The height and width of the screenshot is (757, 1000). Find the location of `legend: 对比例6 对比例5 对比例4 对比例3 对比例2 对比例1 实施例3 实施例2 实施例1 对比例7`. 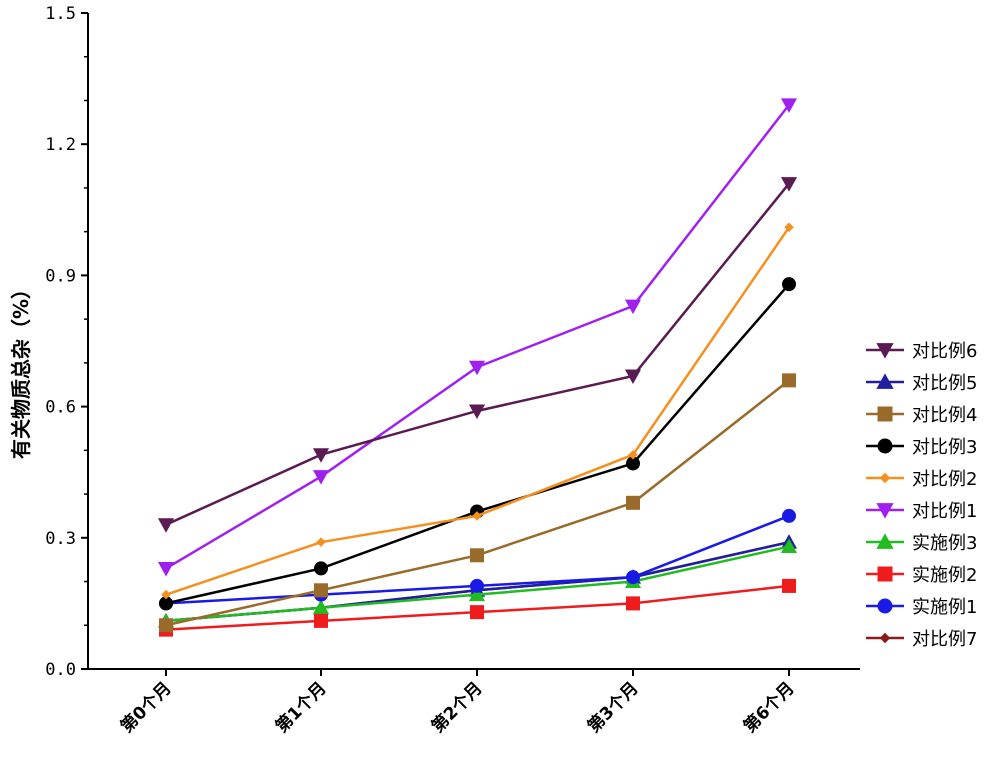

legend: 对比例6 对比例5 对比例4 对比例3 对比例2 对比例1 实施例3 实施例2 实施例1 对比例7 is located at coordinates (921, 495).